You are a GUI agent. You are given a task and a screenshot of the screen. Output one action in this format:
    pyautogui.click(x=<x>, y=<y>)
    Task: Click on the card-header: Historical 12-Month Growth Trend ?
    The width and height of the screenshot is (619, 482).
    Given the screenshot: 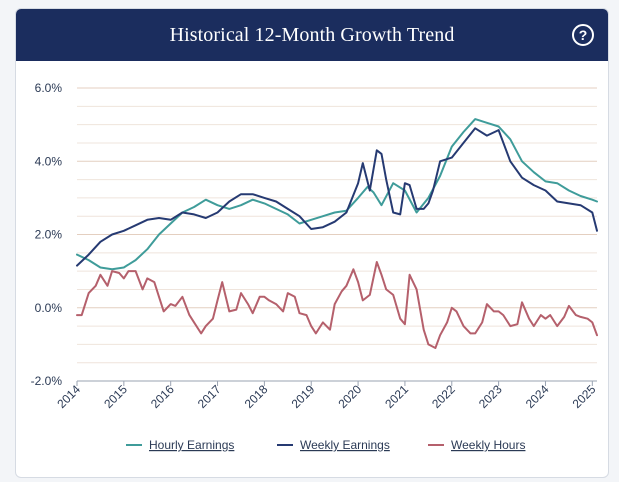 What is the action you would take?
    pyautogui.click(x=312, y=35)
    